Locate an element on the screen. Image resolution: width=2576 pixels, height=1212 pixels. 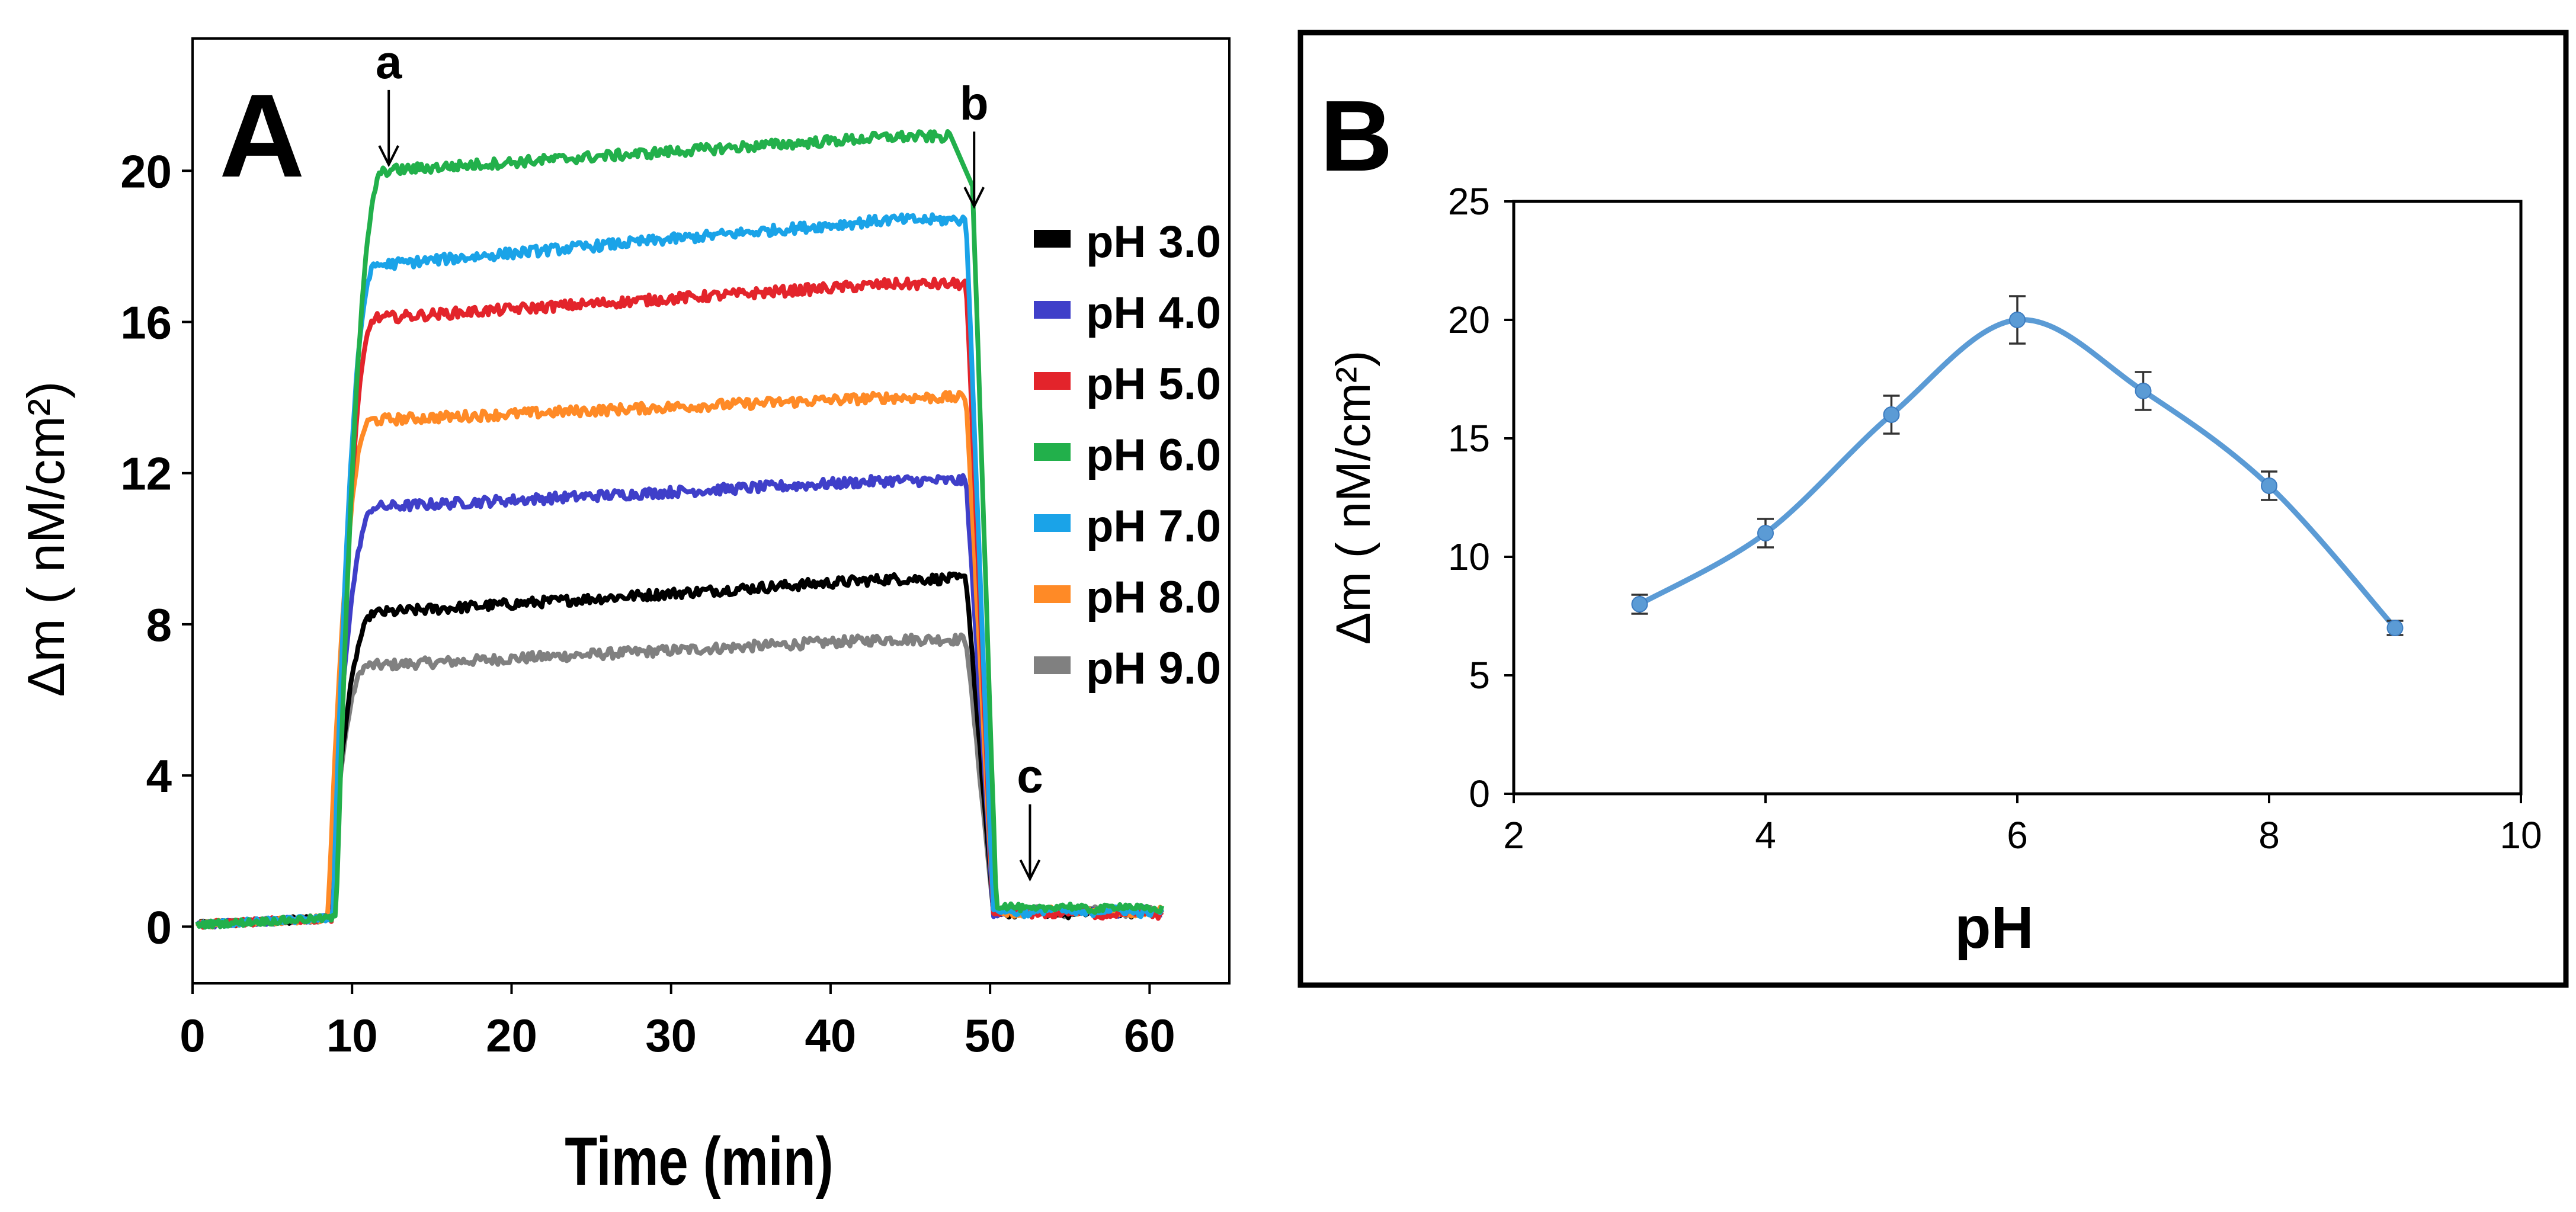
legend-item: pH 7.0 is located at coordinates (1127, 526).